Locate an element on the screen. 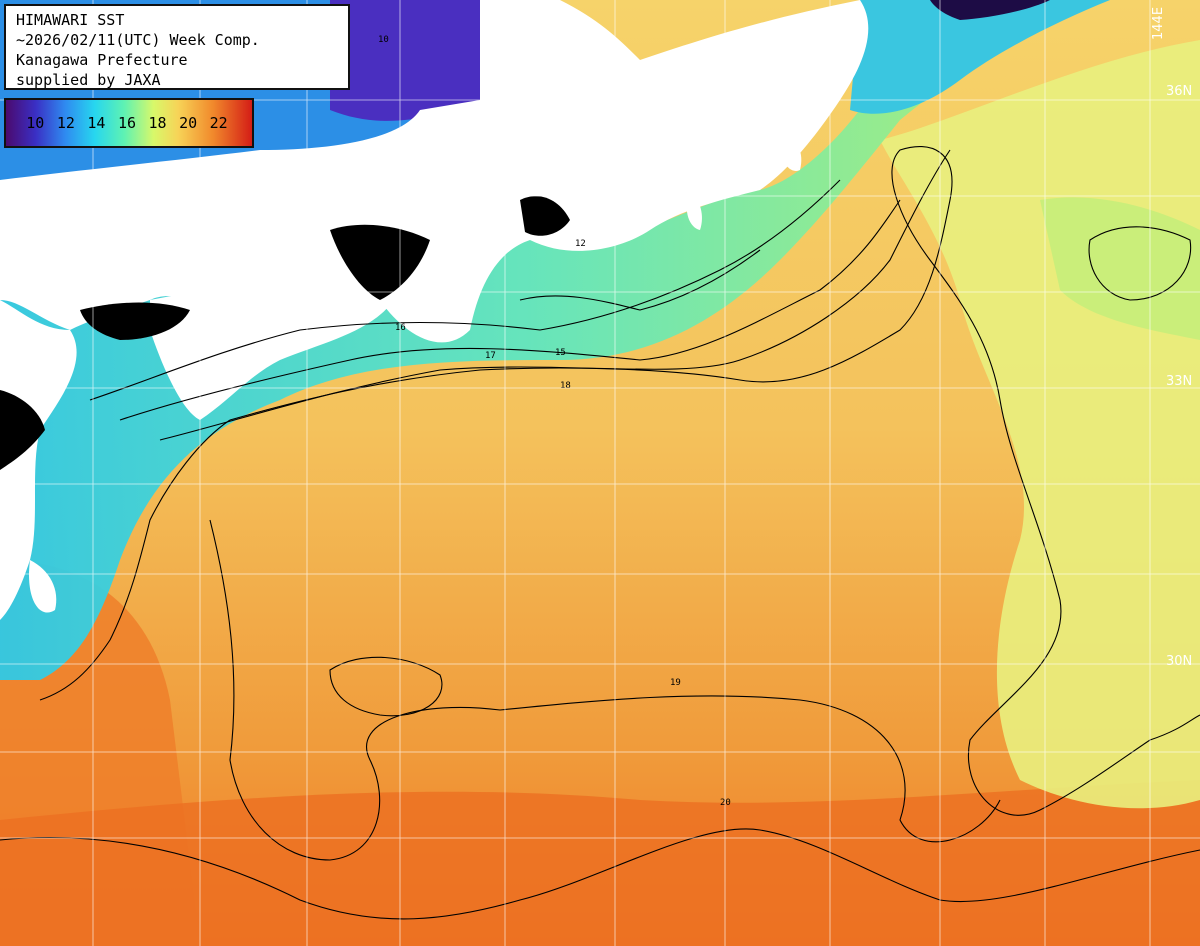 The width and height of the screenshot is (1200, 946). sea-coldest is located at coordinates (405, 60).